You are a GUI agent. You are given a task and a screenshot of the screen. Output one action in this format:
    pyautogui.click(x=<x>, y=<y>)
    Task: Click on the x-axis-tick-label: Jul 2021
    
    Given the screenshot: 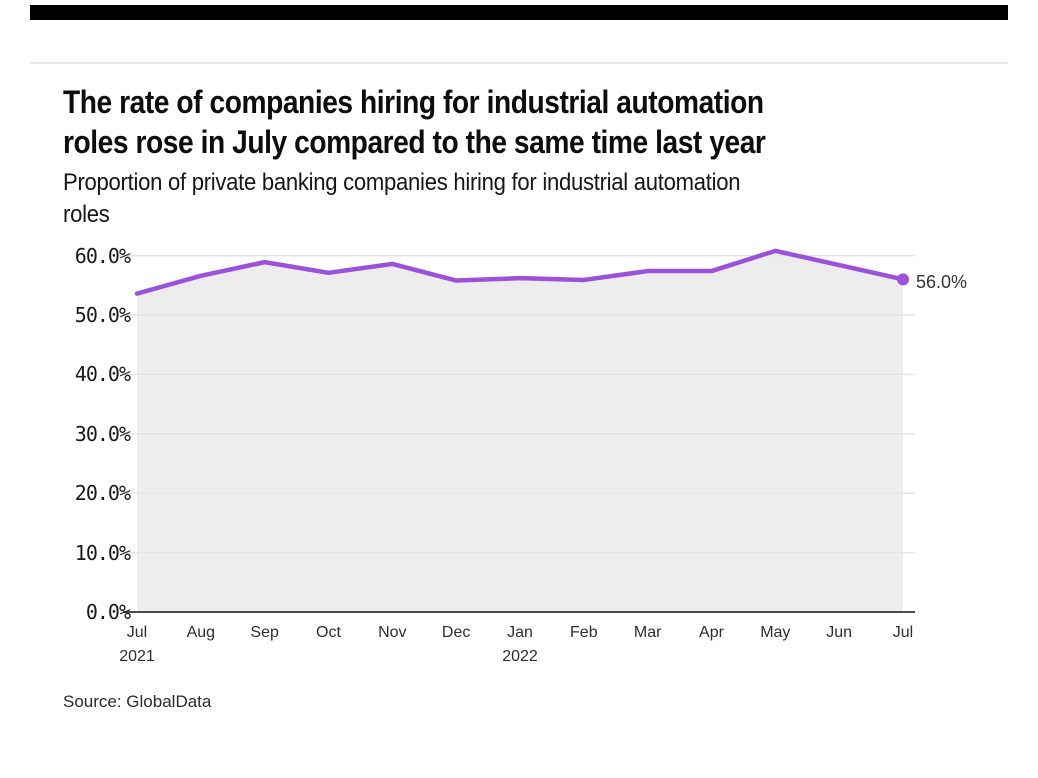 What is the action you would take?
    pyautogui.click(x=137, y=645)
    